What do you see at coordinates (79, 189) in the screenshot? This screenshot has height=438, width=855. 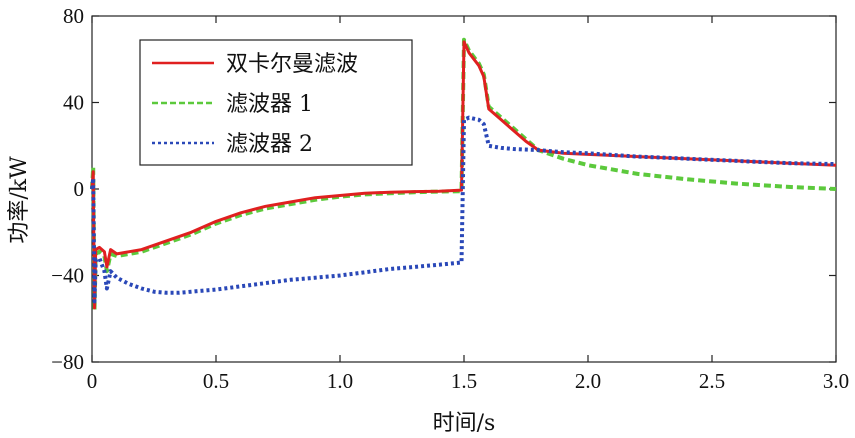 I see `y-tick-label: 0` at bounding box center [79, 189].